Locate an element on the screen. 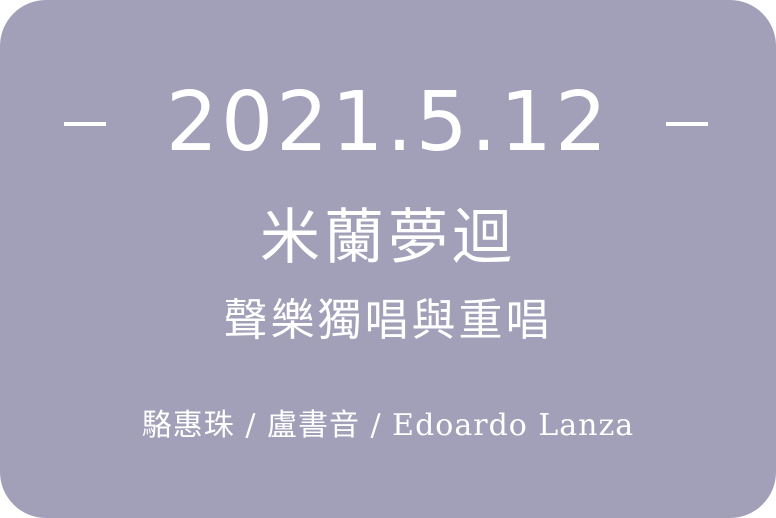 The image size is (776, 518). event-date: 2021.5.12 is located at coordinates (388, 122).